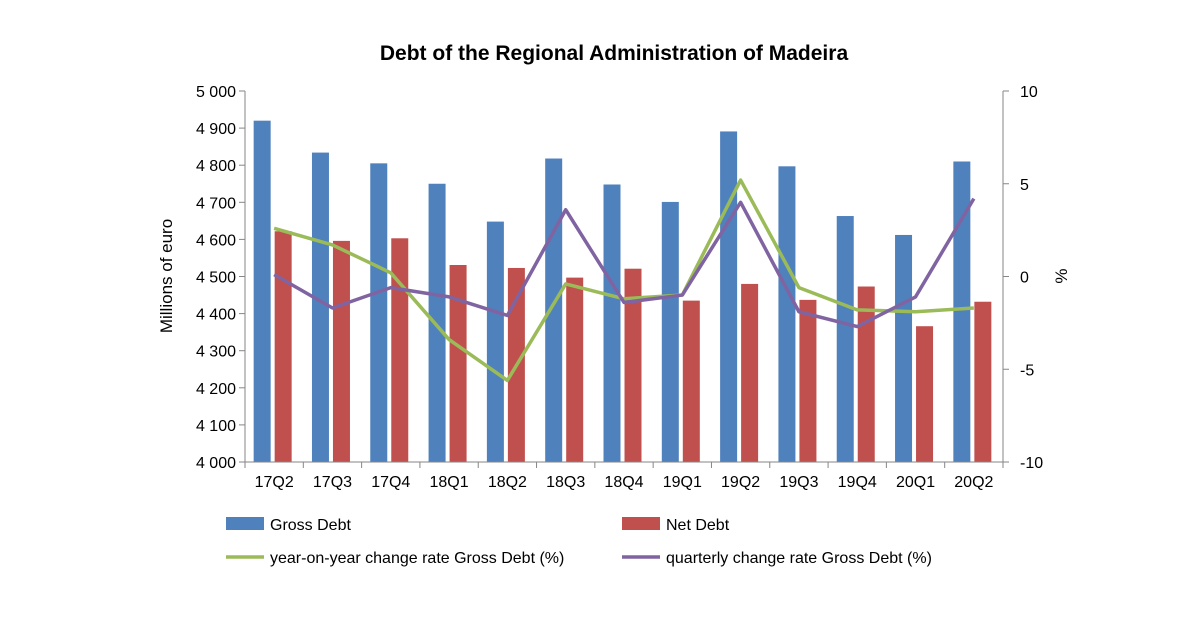 This screenshot has width=1200, height=628. I want to click on bar-net-debt-17Q3, so click(341, 351).